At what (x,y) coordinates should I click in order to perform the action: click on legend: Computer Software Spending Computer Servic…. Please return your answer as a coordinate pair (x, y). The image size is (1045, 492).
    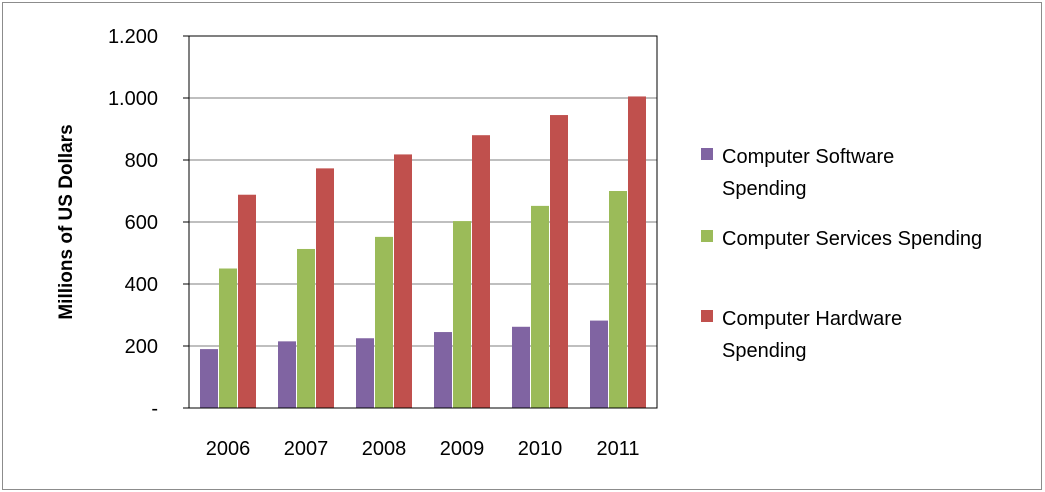
    Looking at the image, I should click on (841, 254).